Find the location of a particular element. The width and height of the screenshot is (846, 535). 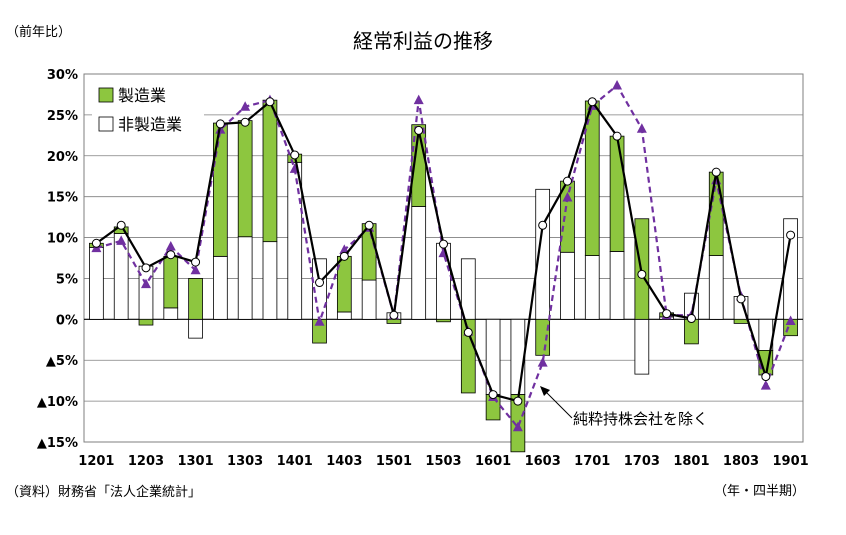

x-tick-label: 1201 is located at coordinates (96, 461).